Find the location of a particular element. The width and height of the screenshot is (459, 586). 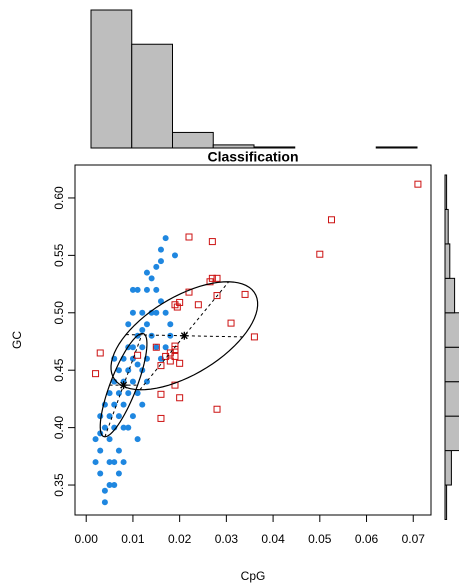

x-tick-label: 0.01 is located at coordinates (133, 539).